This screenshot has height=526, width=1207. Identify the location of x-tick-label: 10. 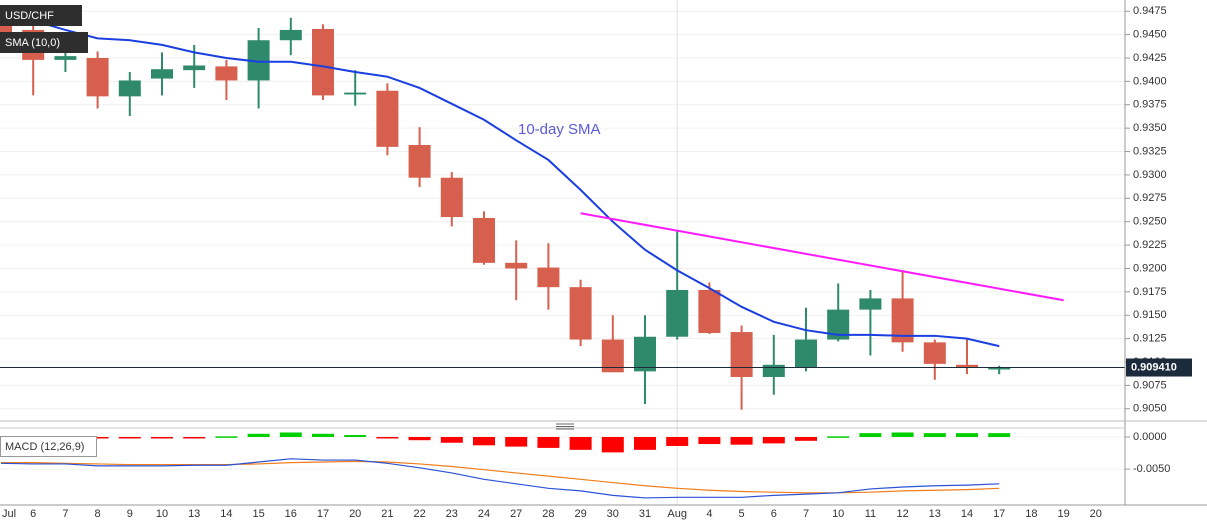
(162, 514).